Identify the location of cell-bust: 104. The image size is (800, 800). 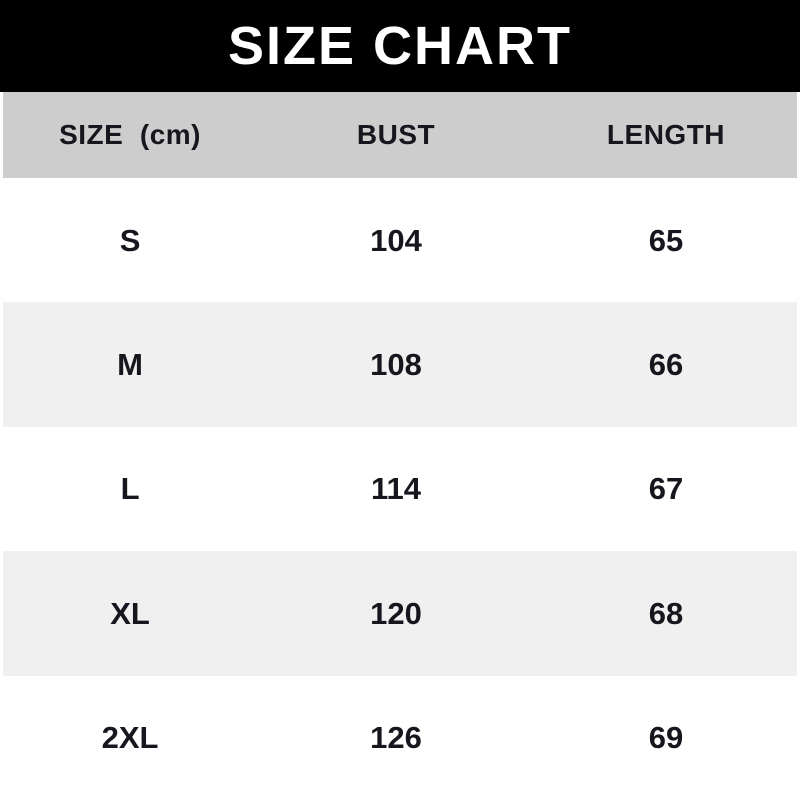
(396, 240).